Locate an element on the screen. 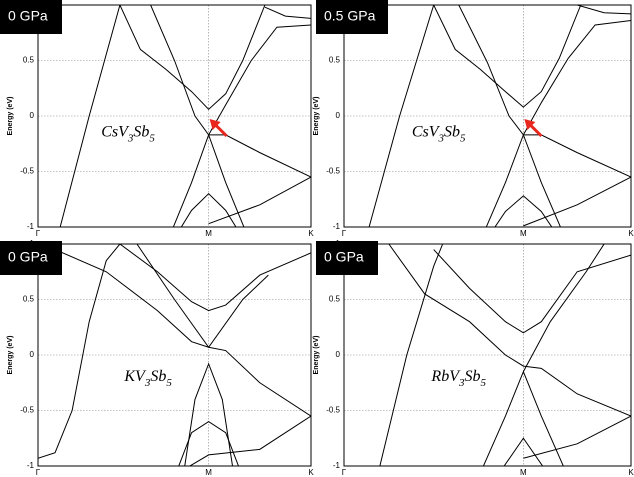 The image size is (634, 477). compound-label: KV3Sb5 is located at coordinates (147, 378).